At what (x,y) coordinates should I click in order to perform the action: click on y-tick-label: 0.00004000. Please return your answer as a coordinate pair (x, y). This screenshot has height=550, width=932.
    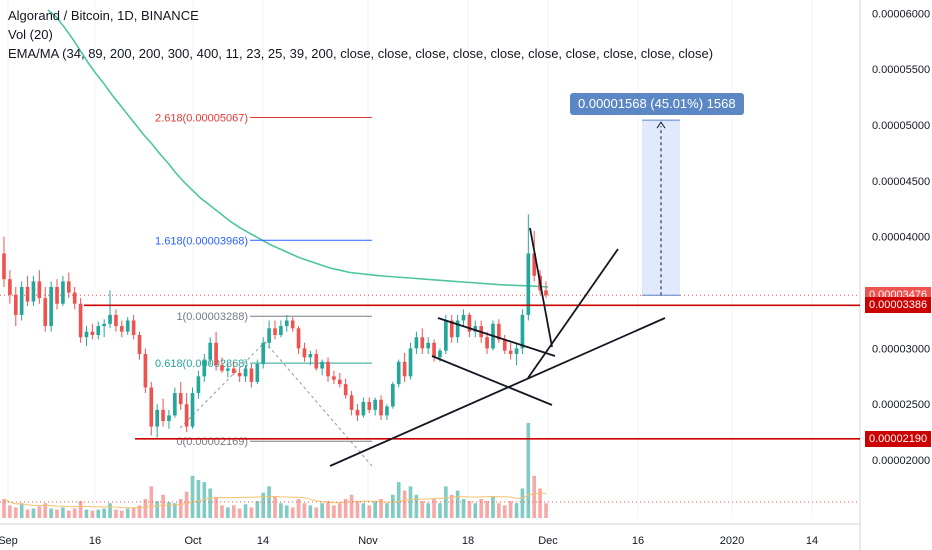
    Looking at the image, I should click on (901, 238).